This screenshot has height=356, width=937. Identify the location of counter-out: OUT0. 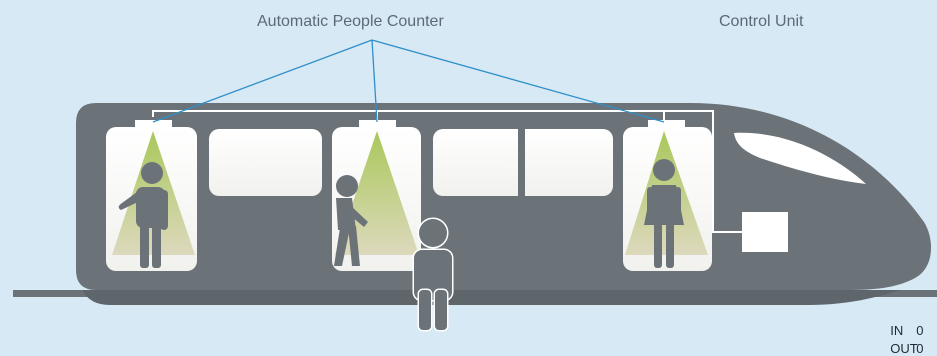
(903, 341).